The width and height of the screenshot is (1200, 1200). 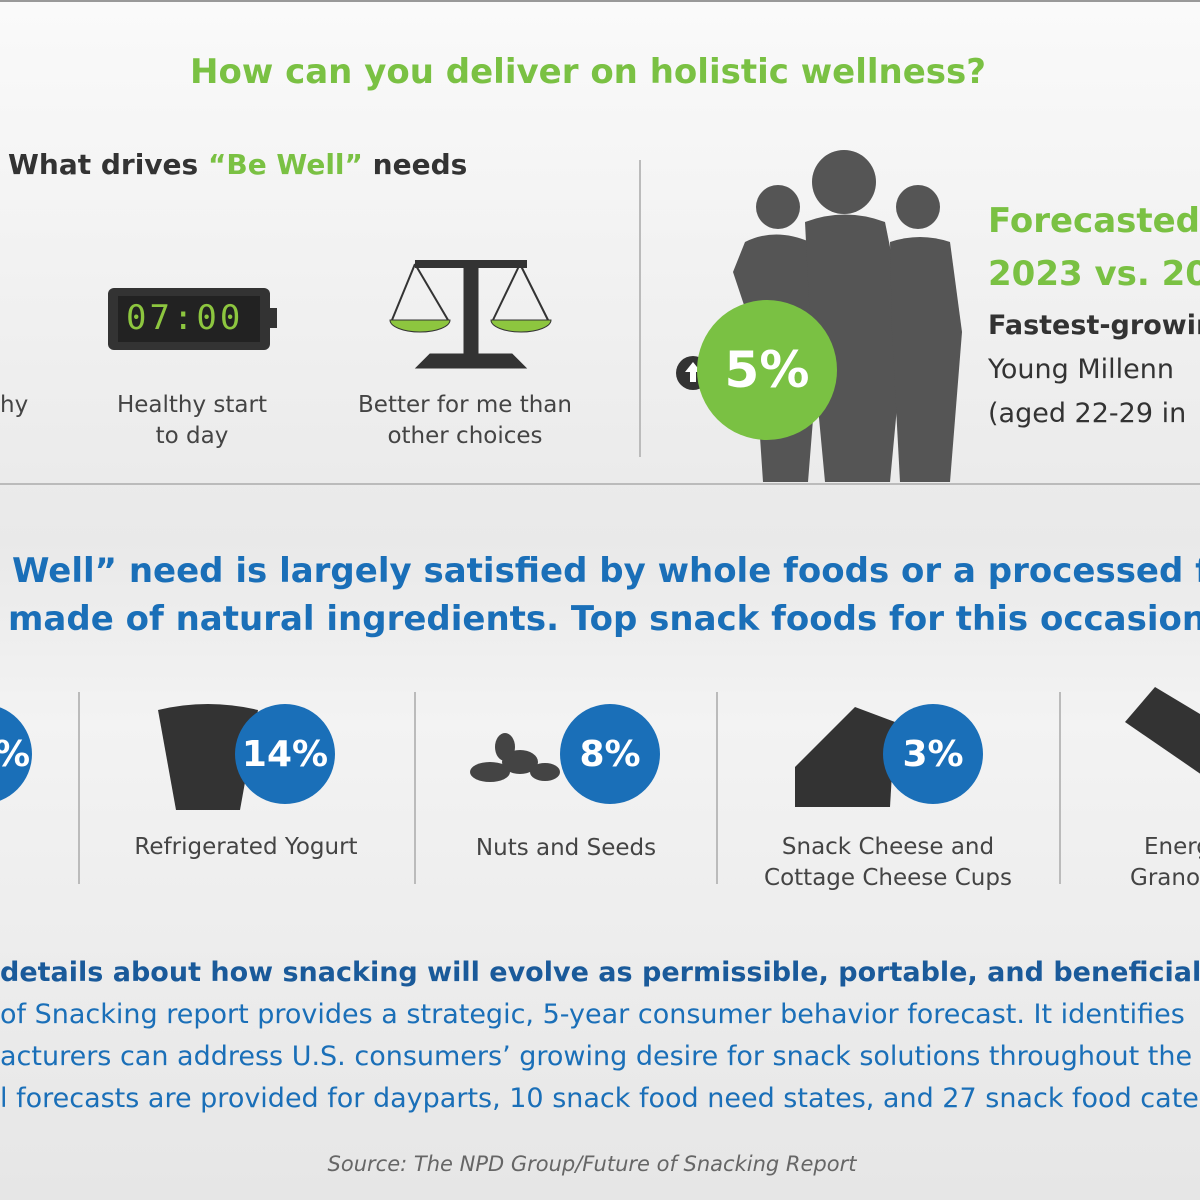 I want to click on badge-text: %, so click(x=15, y=754).